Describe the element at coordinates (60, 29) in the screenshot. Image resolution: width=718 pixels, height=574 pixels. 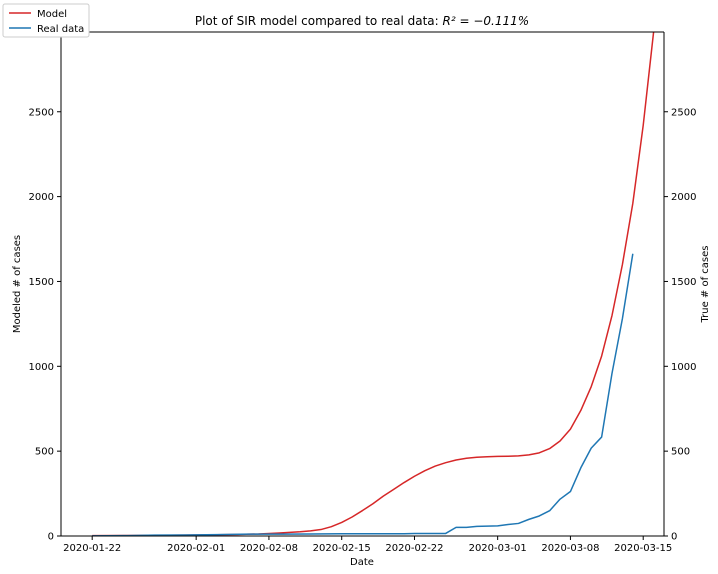
I see `legend-label-real-data: Real data` at that location.